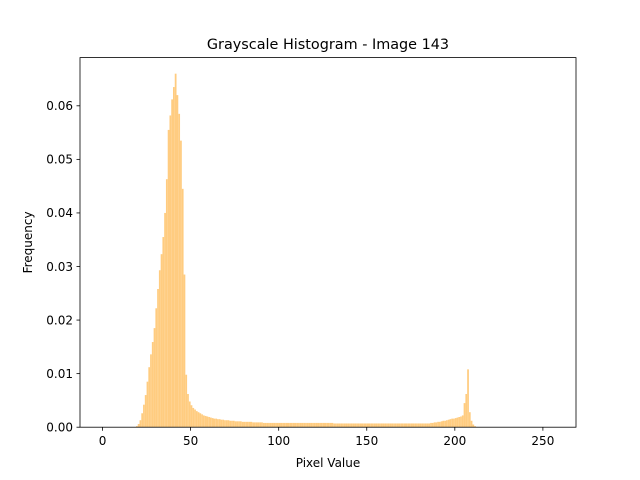  What do you see at coordinates (328, 463) in the screenshot?
I see `x-axis-label: Pixel Value` at bounding box center [328, 463].